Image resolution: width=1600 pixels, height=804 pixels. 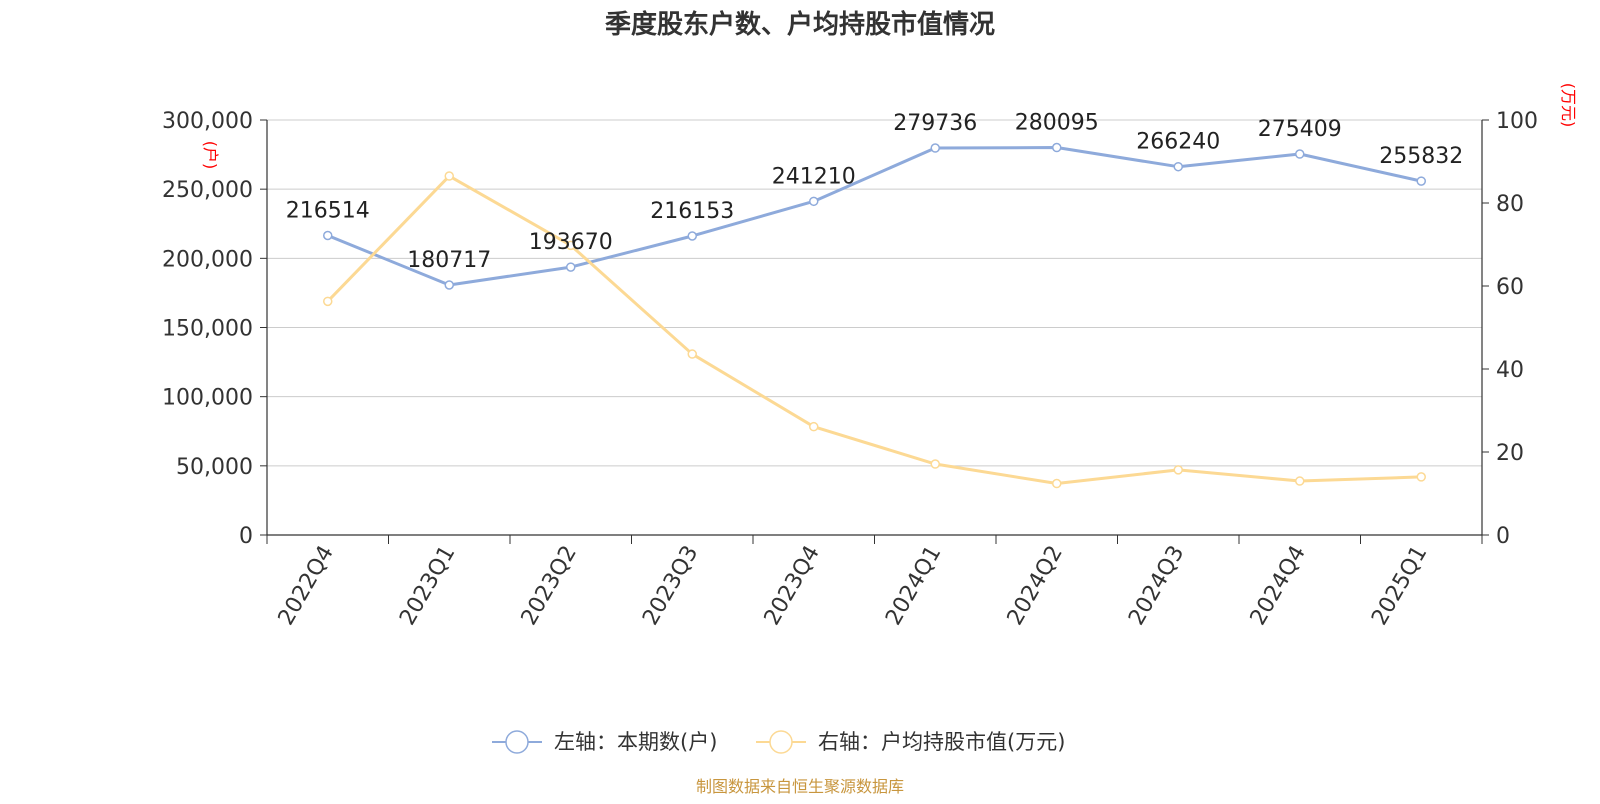 What do you see at coordinates (1568, 105) in the screenshot?
I see `right-axis-unit-label: (万元)` at bounding box center [1568, 105].